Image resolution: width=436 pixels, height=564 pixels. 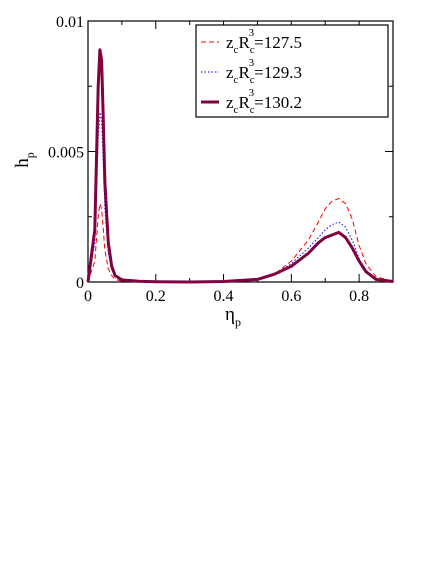 What do you see at coordinates (66, 153) in the screenshot?
I see `y-tick-label: 0.005` at bounding box center [66, 153].